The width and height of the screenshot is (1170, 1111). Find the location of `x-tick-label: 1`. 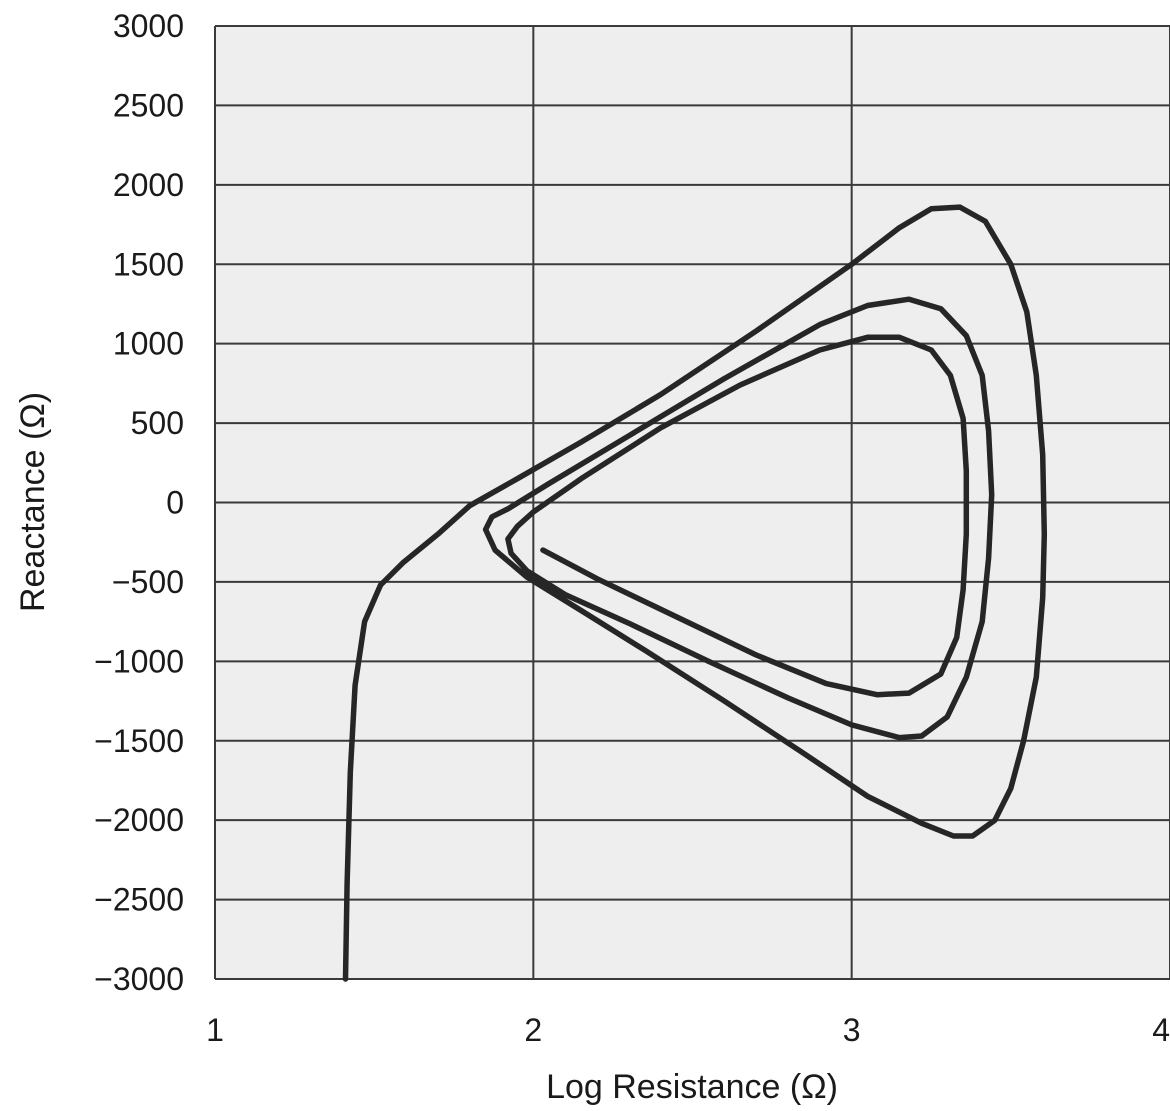

x-tick-label: 1 is located at coordinates (215, 1030).